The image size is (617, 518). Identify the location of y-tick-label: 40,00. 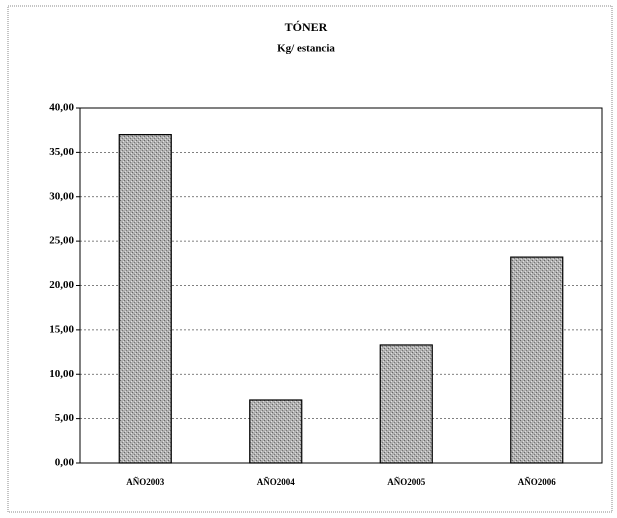
(61, 108).